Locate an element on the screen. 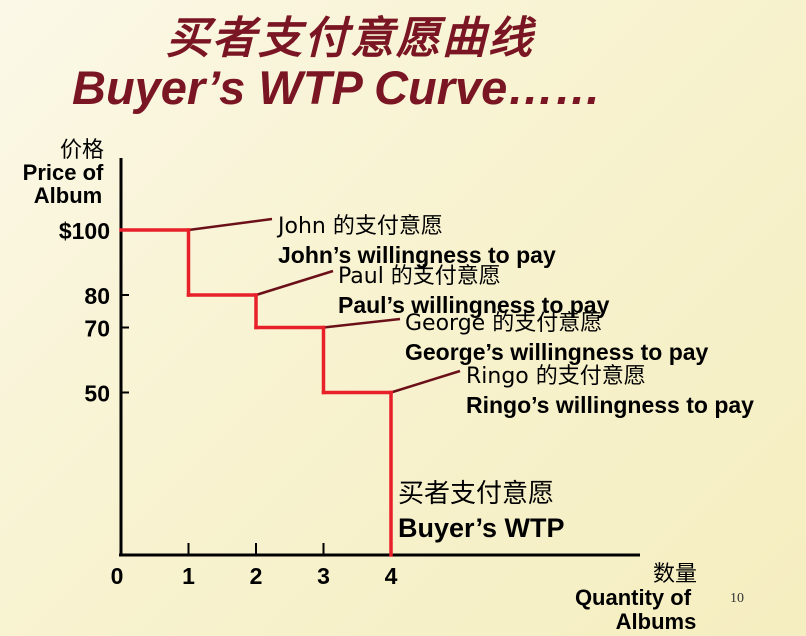 The image size is (806, 636). x-tick-label: 2 is located at coordinates (256, 576).